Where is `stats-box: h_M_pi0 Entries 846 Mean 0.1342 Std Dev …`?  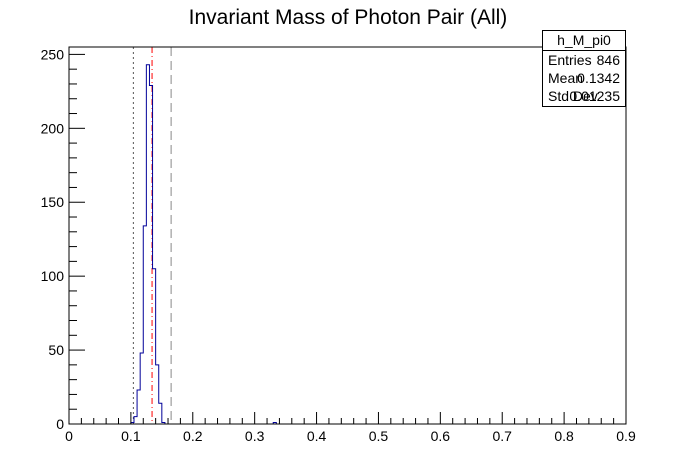 stats-box: h_M_pi0 Entries 846 Mean 0.1342 Std Dev … is located at coordinates (584, 68).